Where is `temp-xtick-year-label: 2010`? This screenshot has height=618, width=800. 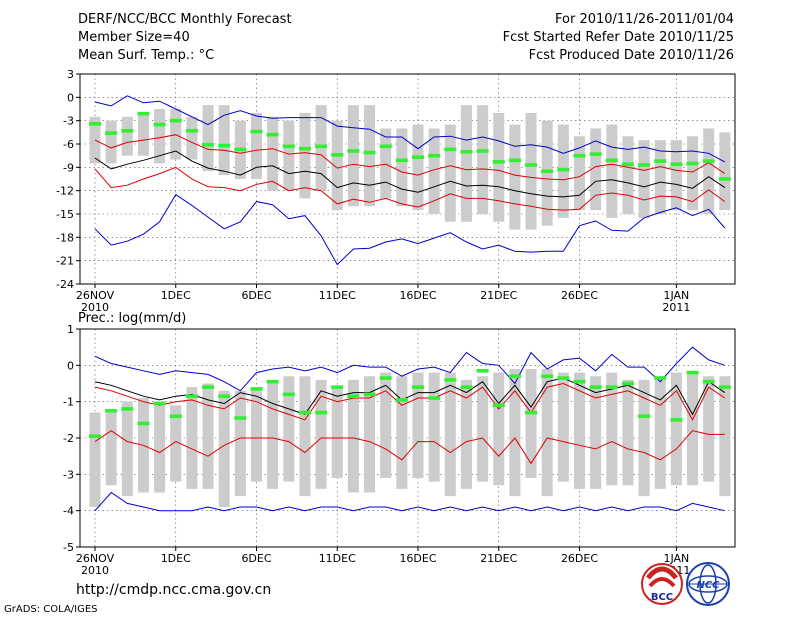 temp-xtick-year-label: 2010 is located at coordinates (95, 307).